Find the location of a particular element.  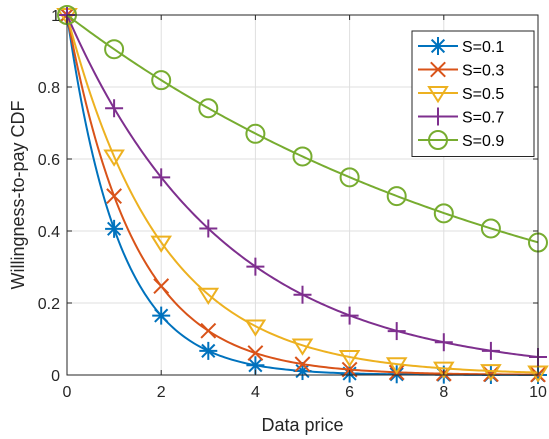

legend-label: S=0.9 is located at coordinates (483, 141).